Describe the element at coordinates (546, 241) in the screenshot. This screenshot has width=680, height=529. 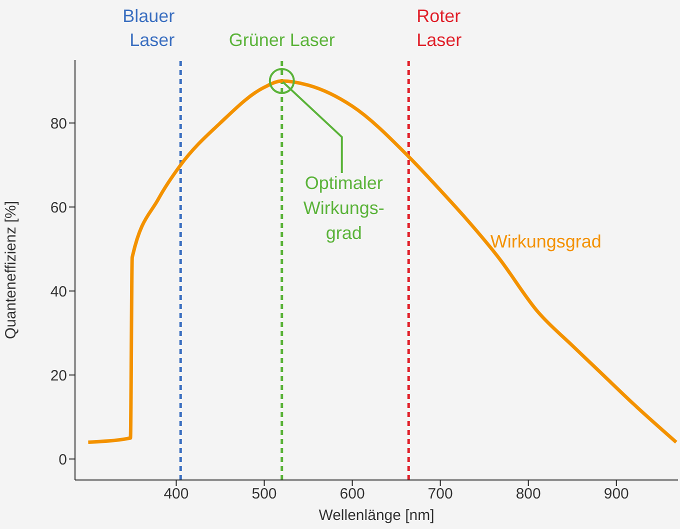
I see `series-label: Wirkungsgrad` at that location.